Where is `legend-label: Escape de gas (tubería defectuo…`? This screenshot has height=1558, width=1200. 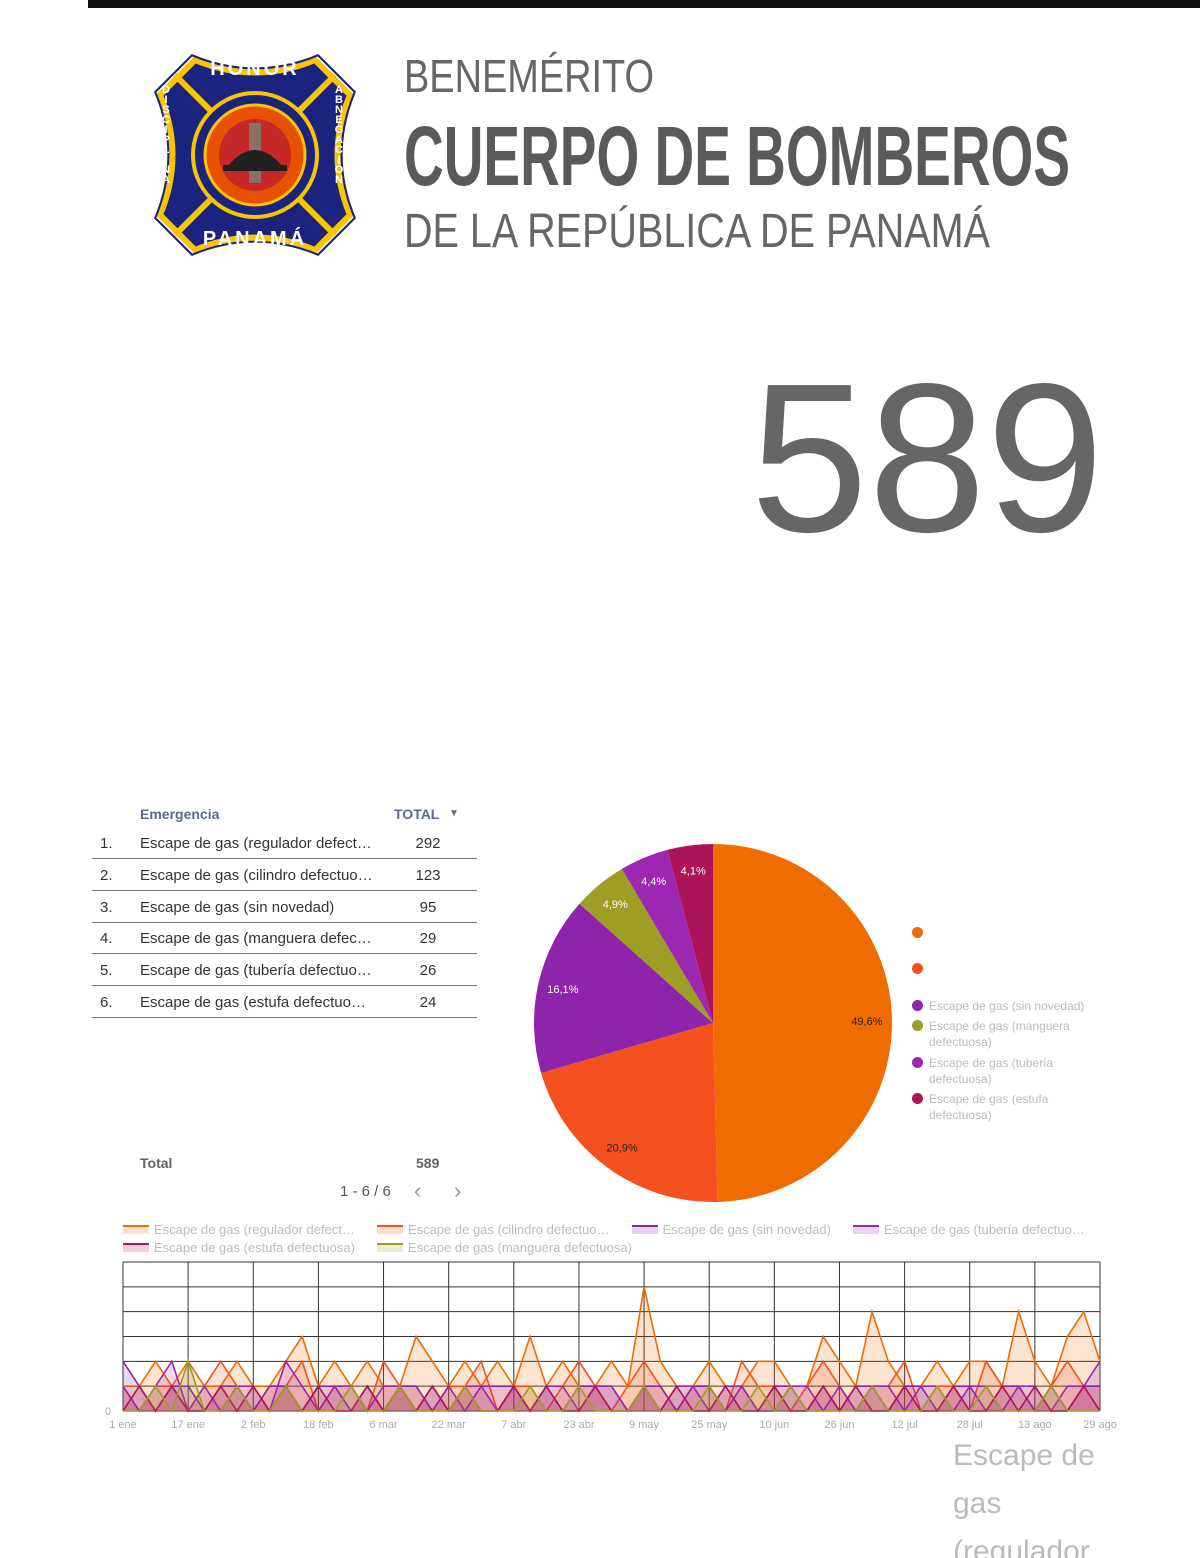 legend-label: Escape de gas (tubería defectuo… is located at coordinates (984, 1229).